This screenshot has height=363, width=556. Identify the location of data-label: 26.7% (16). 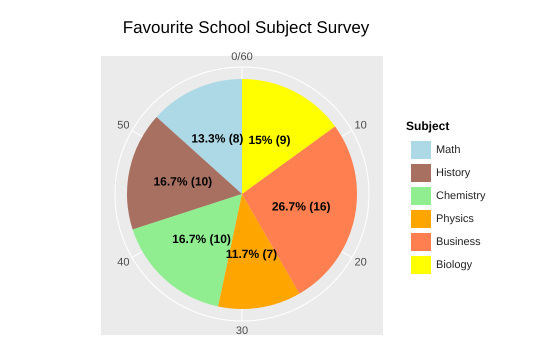
(301, 207).